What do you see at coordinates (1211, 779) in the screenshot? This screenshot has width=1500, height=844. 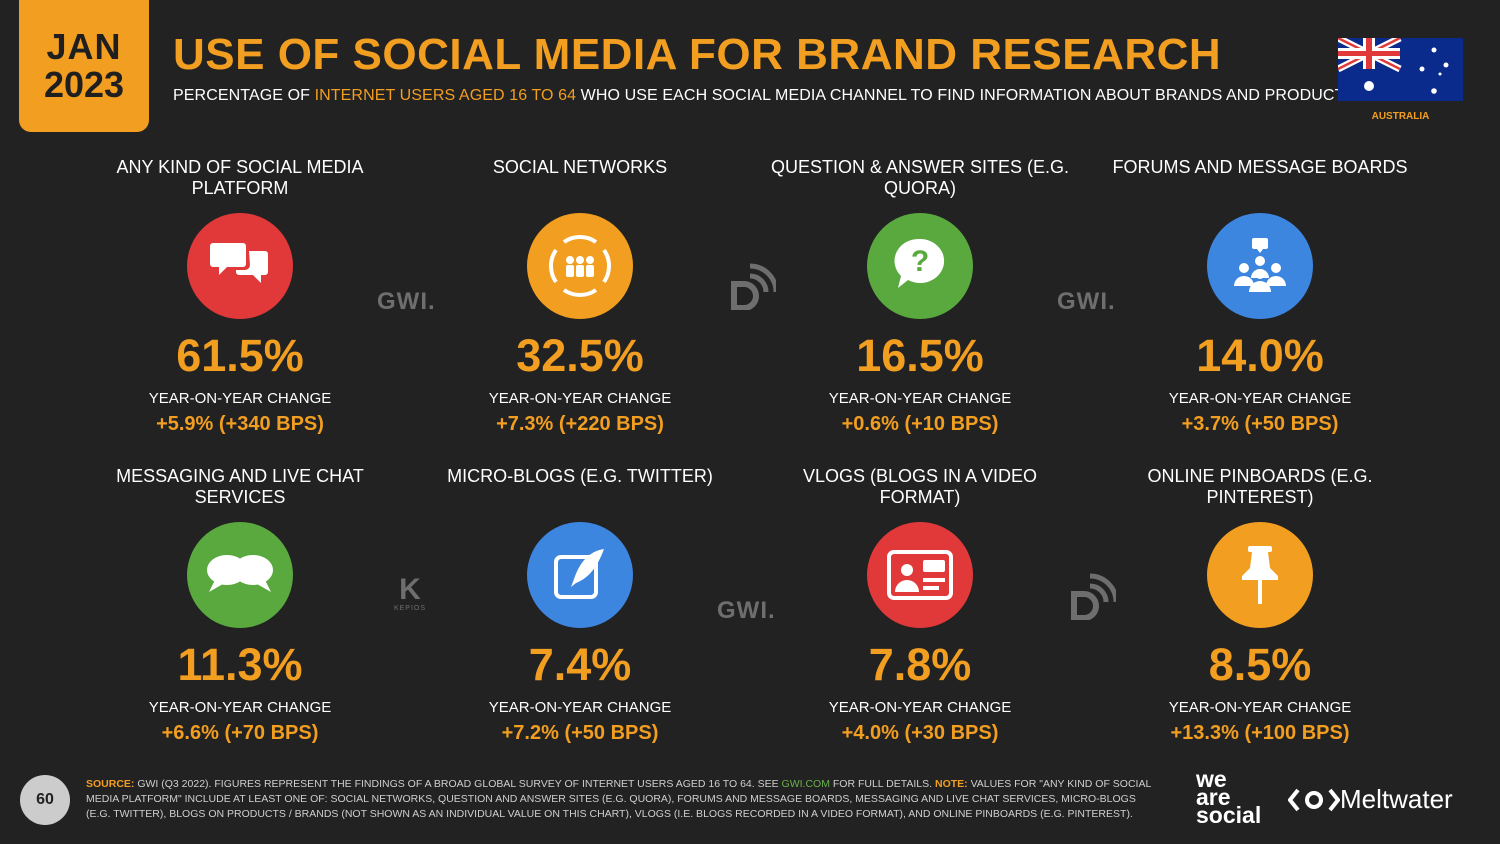 I see `logo-word-we: we` at bounding box center [1211, 779].